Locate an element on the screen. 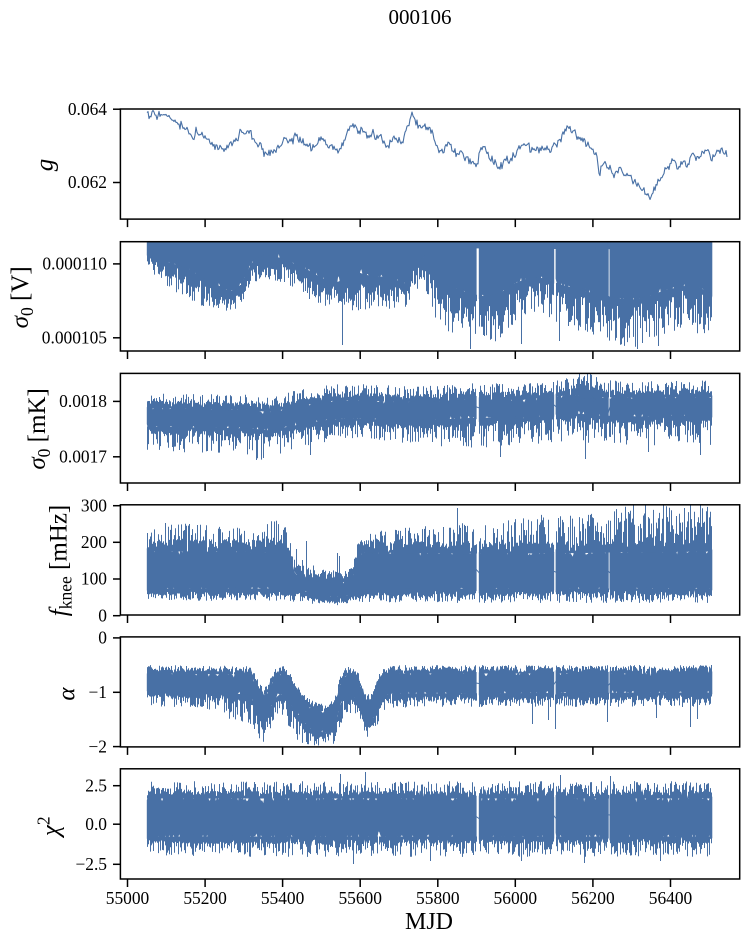 This screenshot has width=749, height=949. svg-text: 0.000110 is located at coordinates (74, 264).